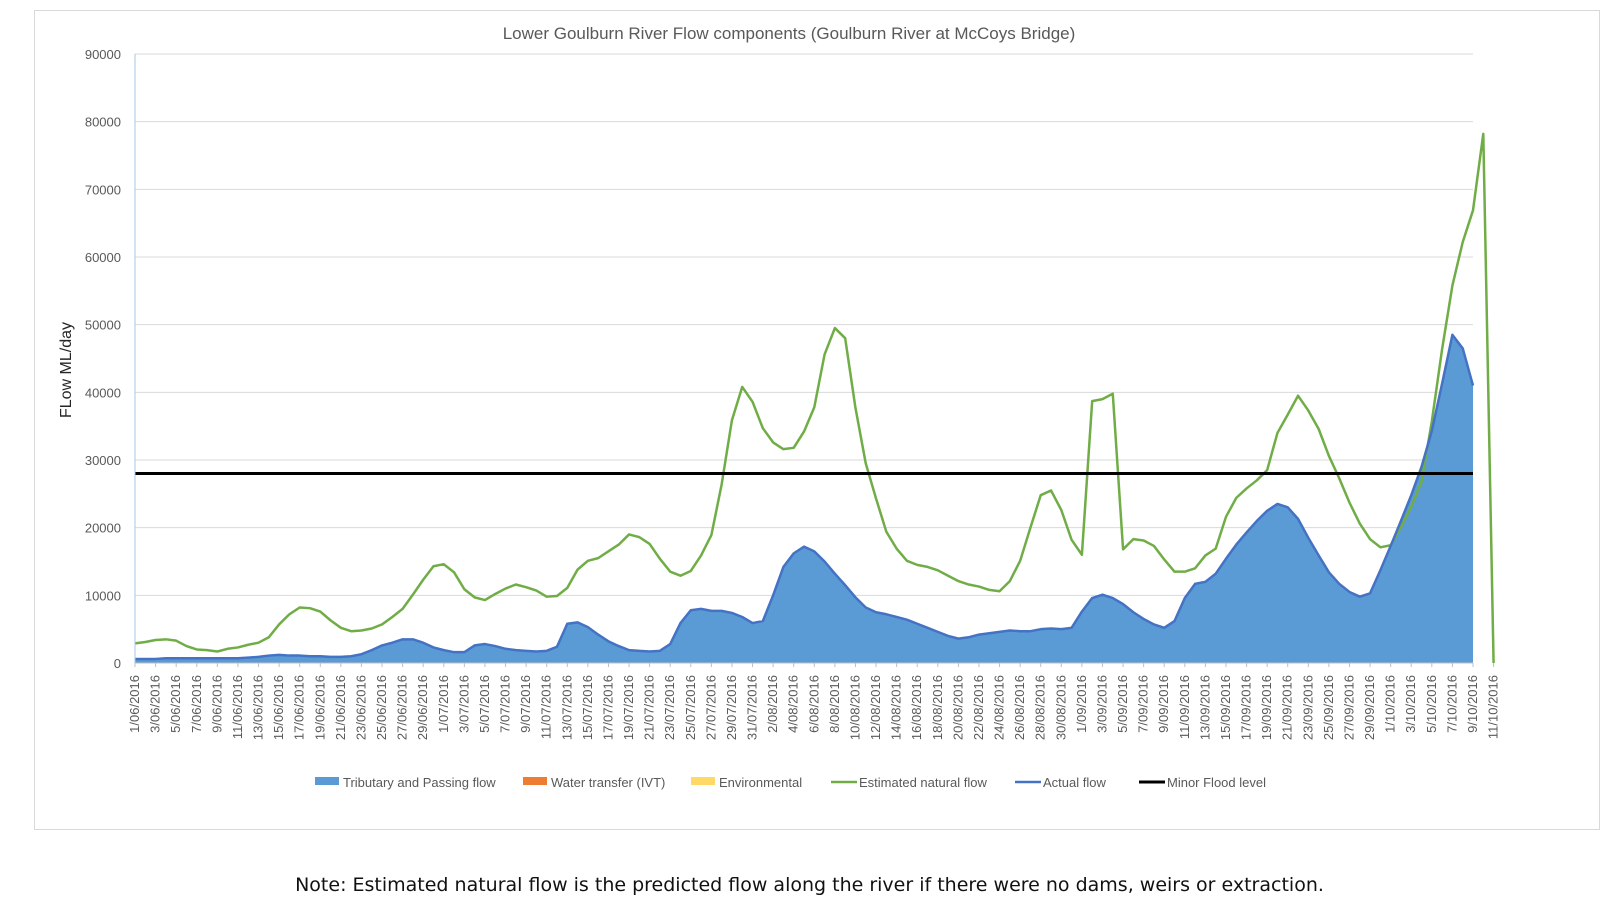 The image size is (1619, 900). Describe the element at coordinates (1246, 707) in the screenshot. I see `x-tick-label: 17/09/2016` at that location.